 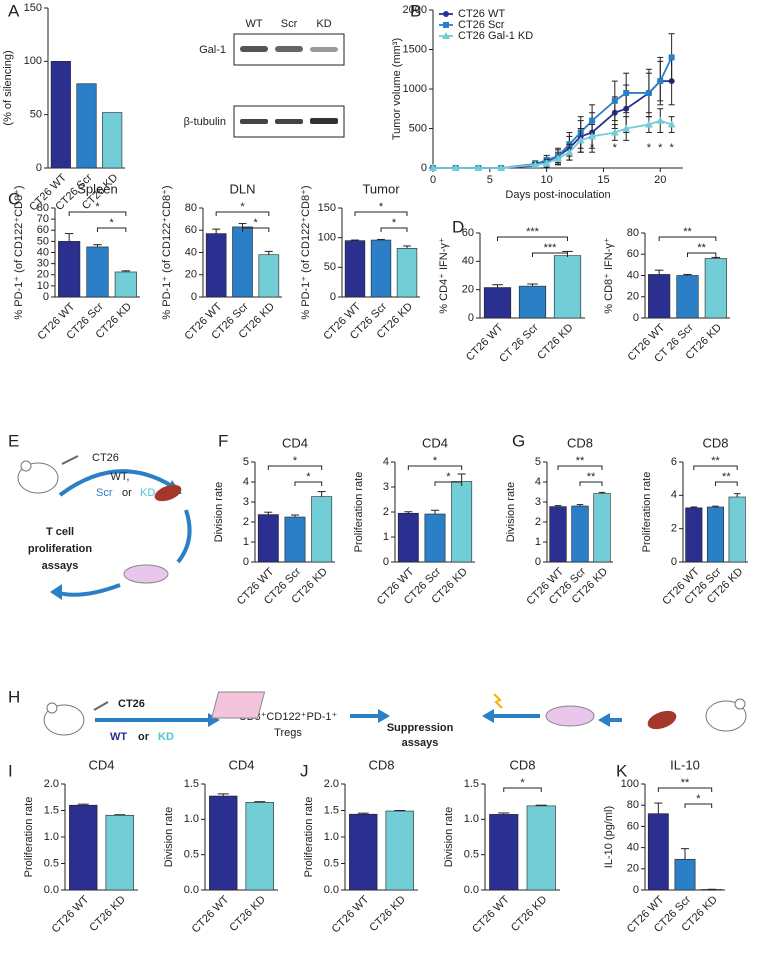 What do you see at coordinates (685, 764) in the screenshot?
I see `chart-title: IL-10` at bounding box center [685, 764].